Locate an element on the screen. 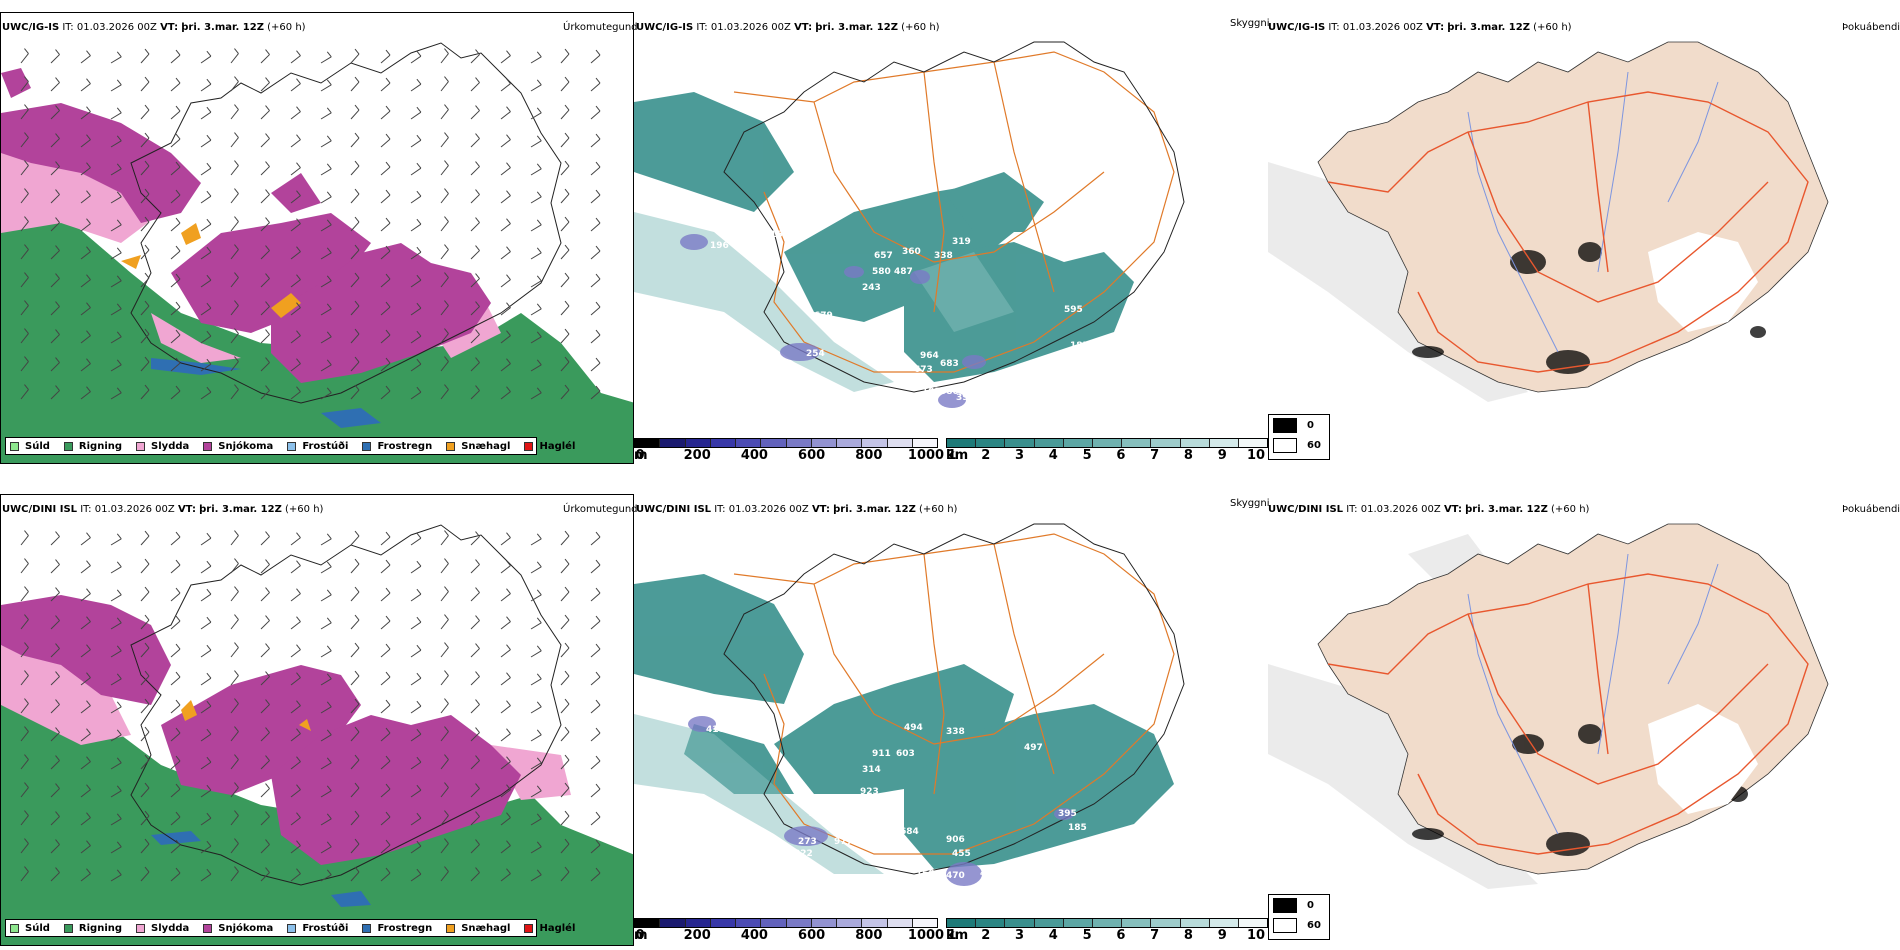 The width and height of the screenshot is (1900, 950). elevation-label: 815 is located at coordinates (773, 235).